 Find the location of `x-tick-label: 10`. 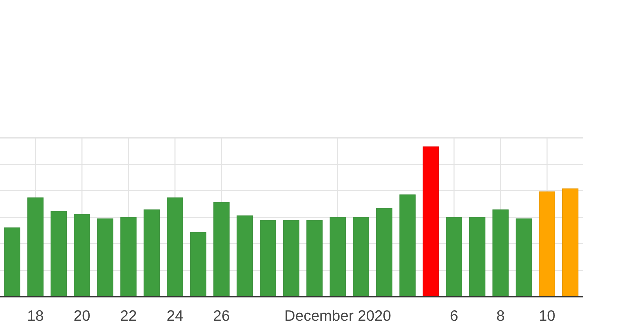

x-tick-label: 10 is located at coordinates (547, 316).